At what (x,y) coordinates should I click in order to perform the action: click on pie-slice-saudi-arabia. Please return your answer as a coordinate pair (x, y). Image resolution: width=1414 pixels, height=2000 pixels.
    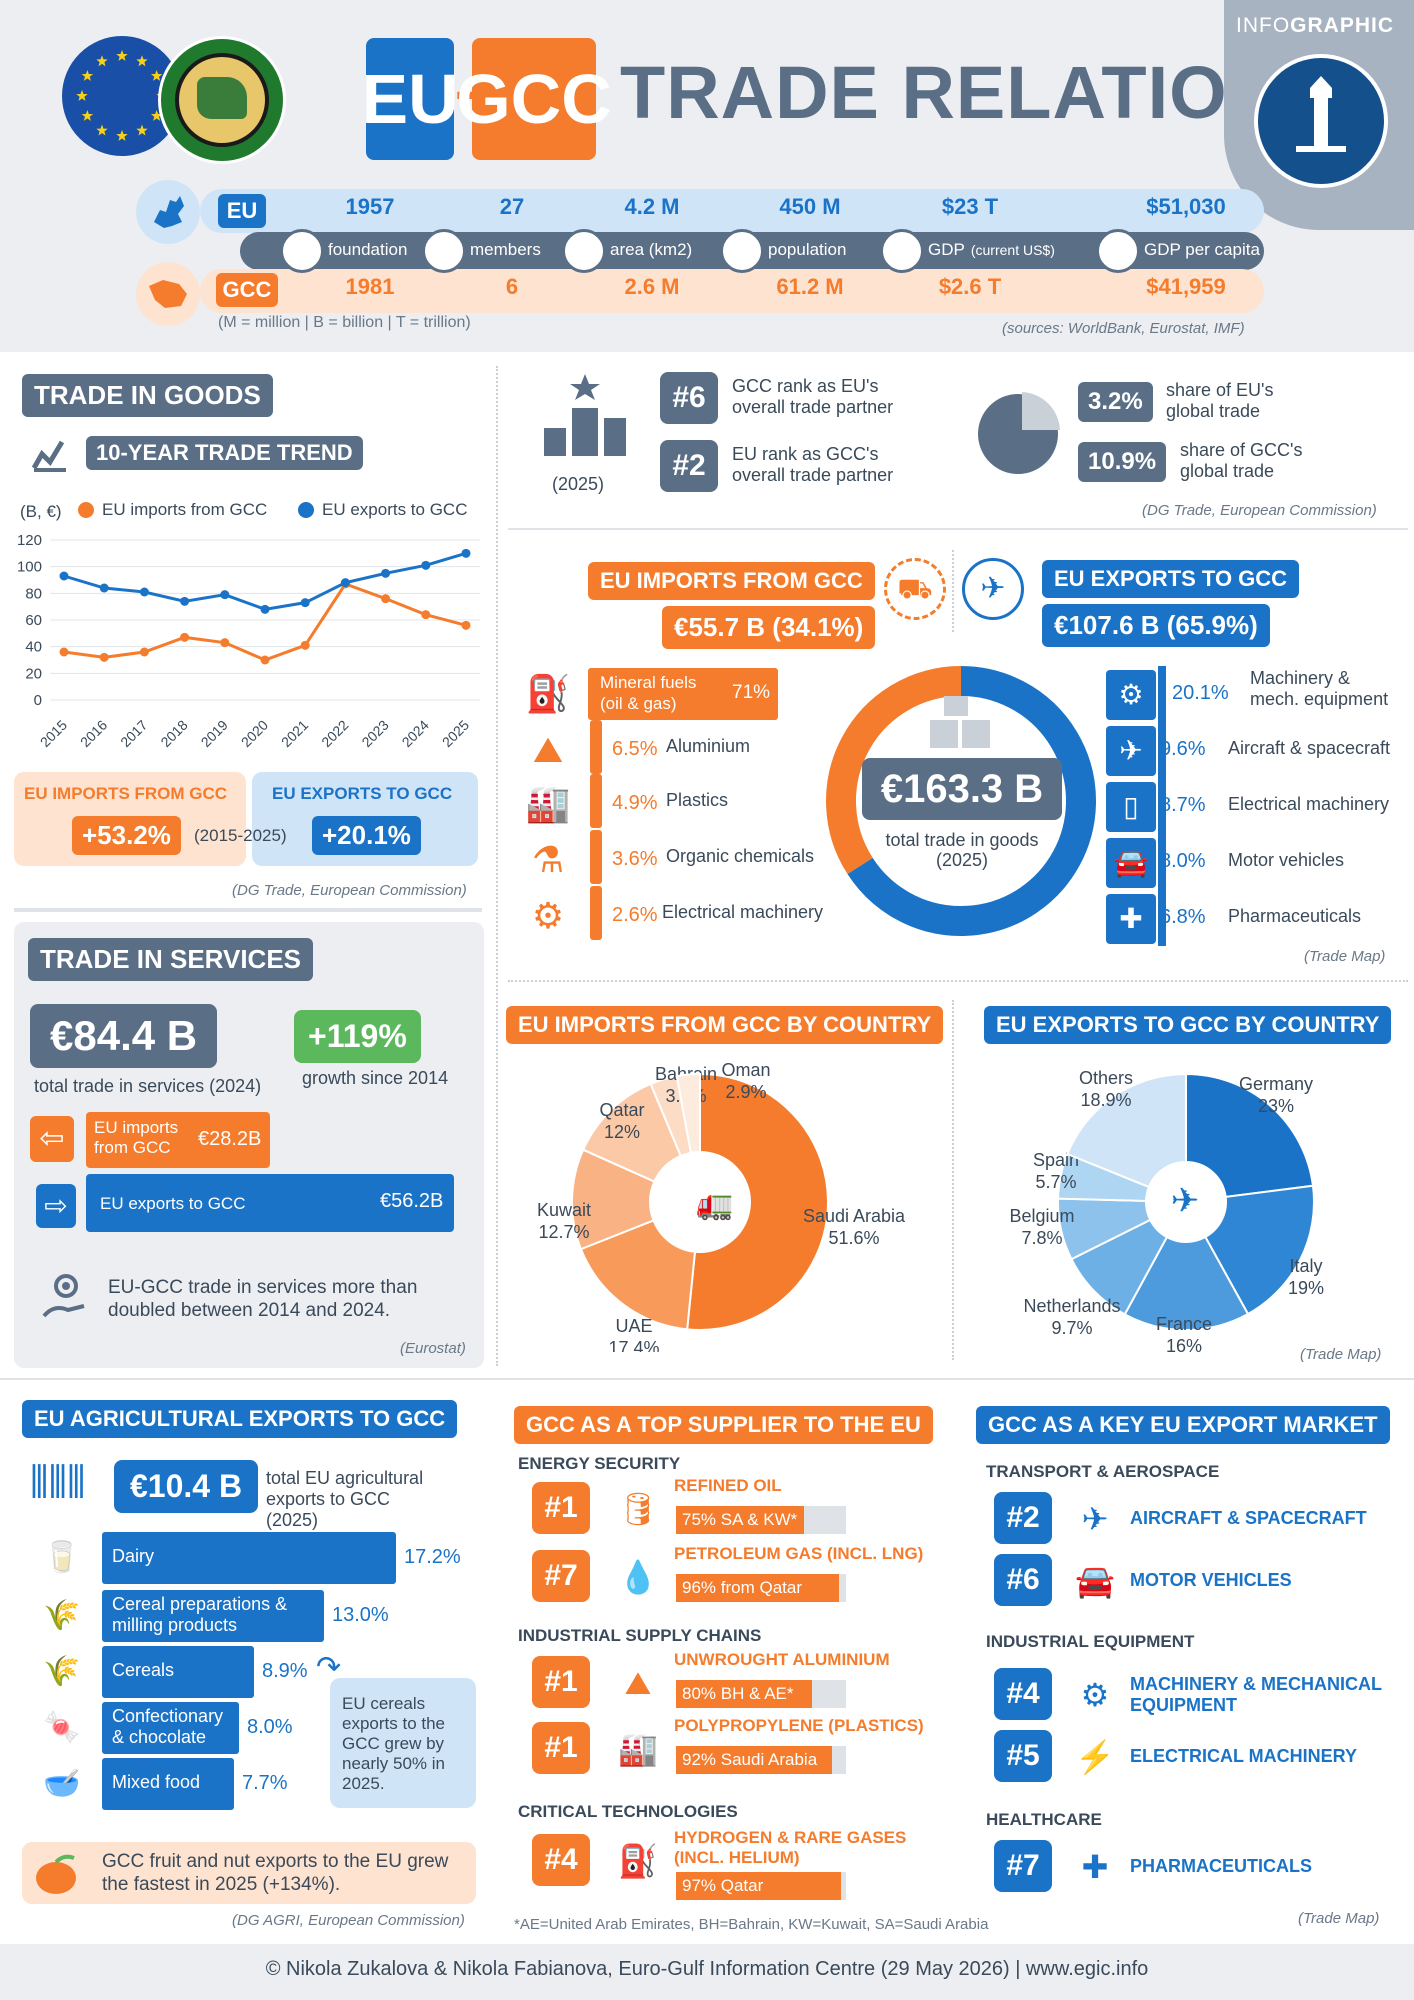
    Looking at the image, I should click on (757, 1201).